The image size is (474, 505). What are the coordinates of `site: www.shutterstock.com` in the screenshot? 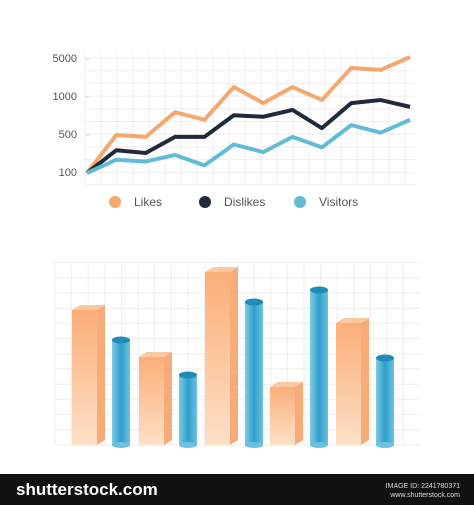 It's located at (425, 495).